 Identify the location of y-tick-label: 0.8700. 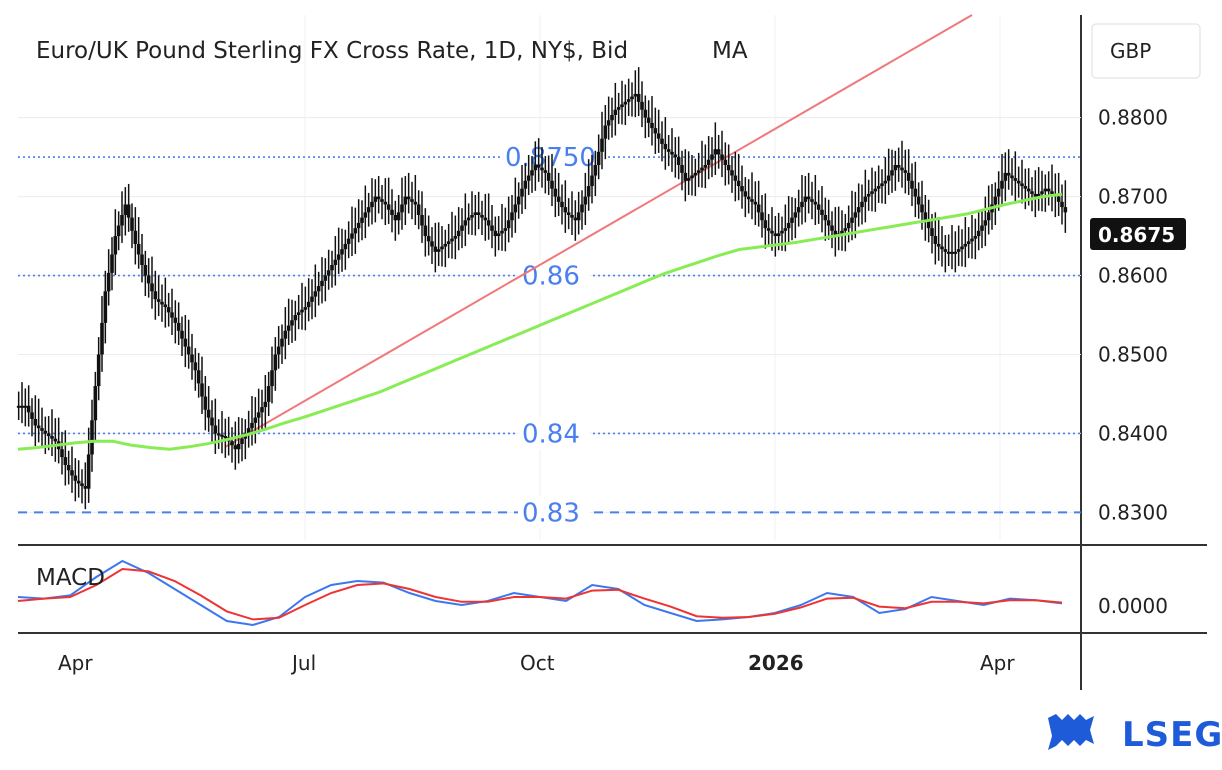
(1133, 197).